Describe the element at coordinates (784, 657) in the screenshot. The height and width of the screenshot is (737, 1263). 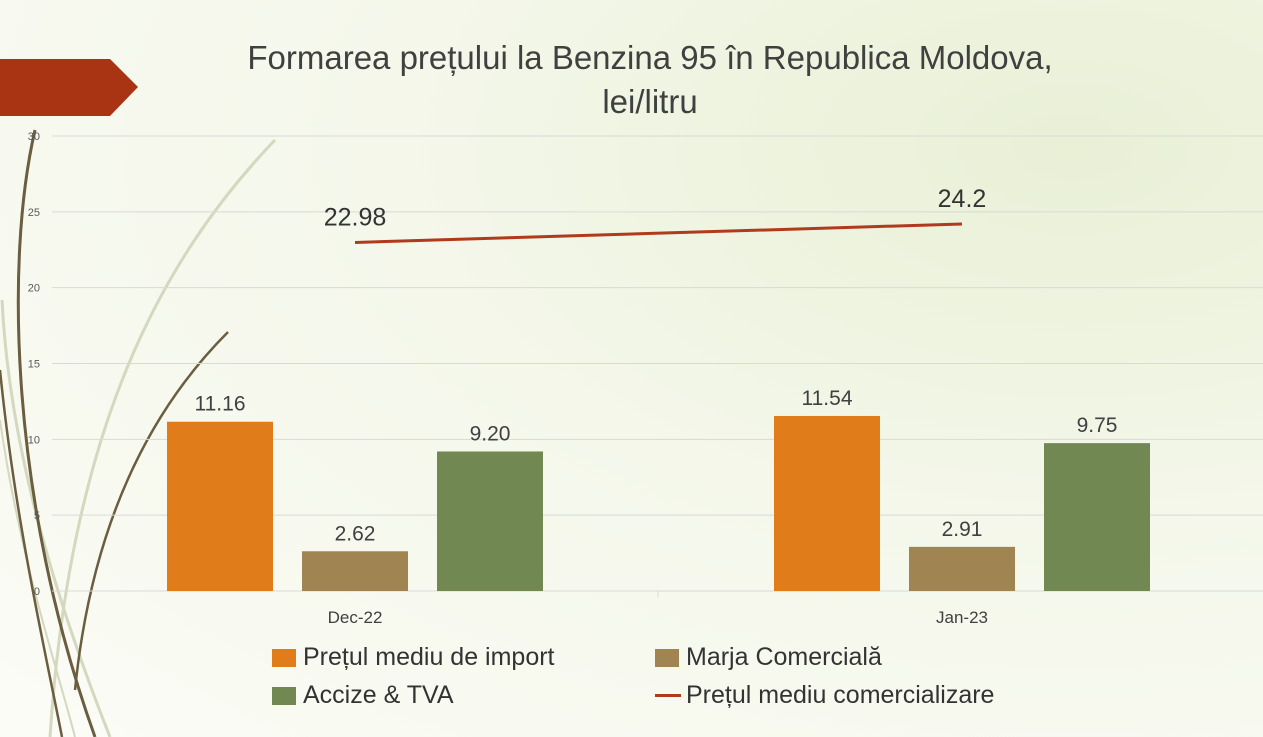
I see `legend-label-margin: Marja Comercială` at that location.